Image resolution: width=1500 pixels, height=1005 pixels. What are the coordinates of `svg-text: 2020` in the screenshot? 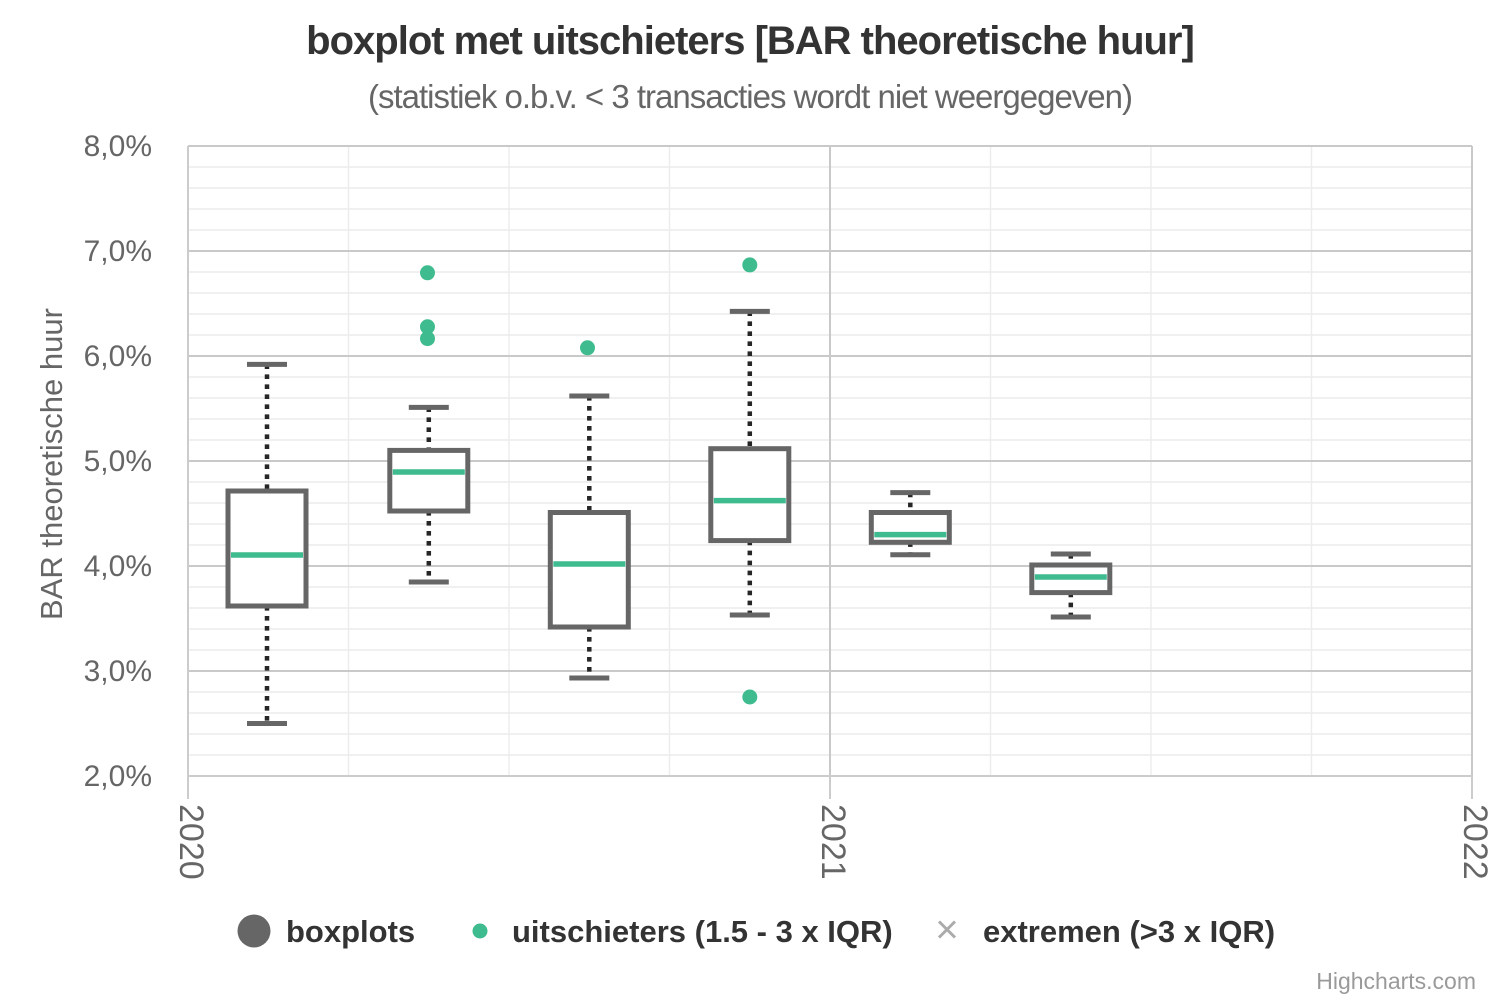 It's located at (191, 842).